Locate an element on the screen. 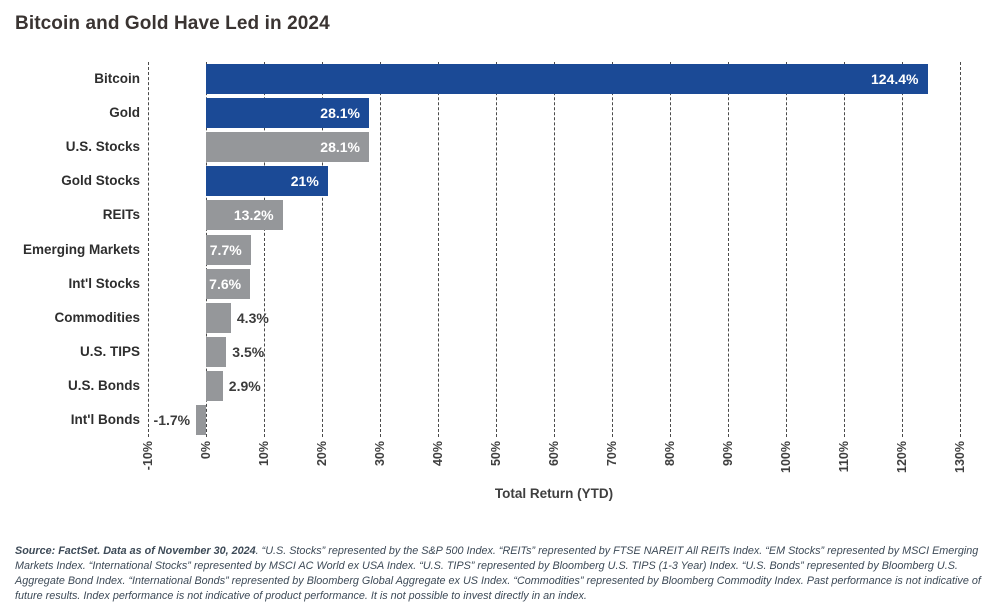  bar-value-label: 7.7% is located at coordinates (225, 249).